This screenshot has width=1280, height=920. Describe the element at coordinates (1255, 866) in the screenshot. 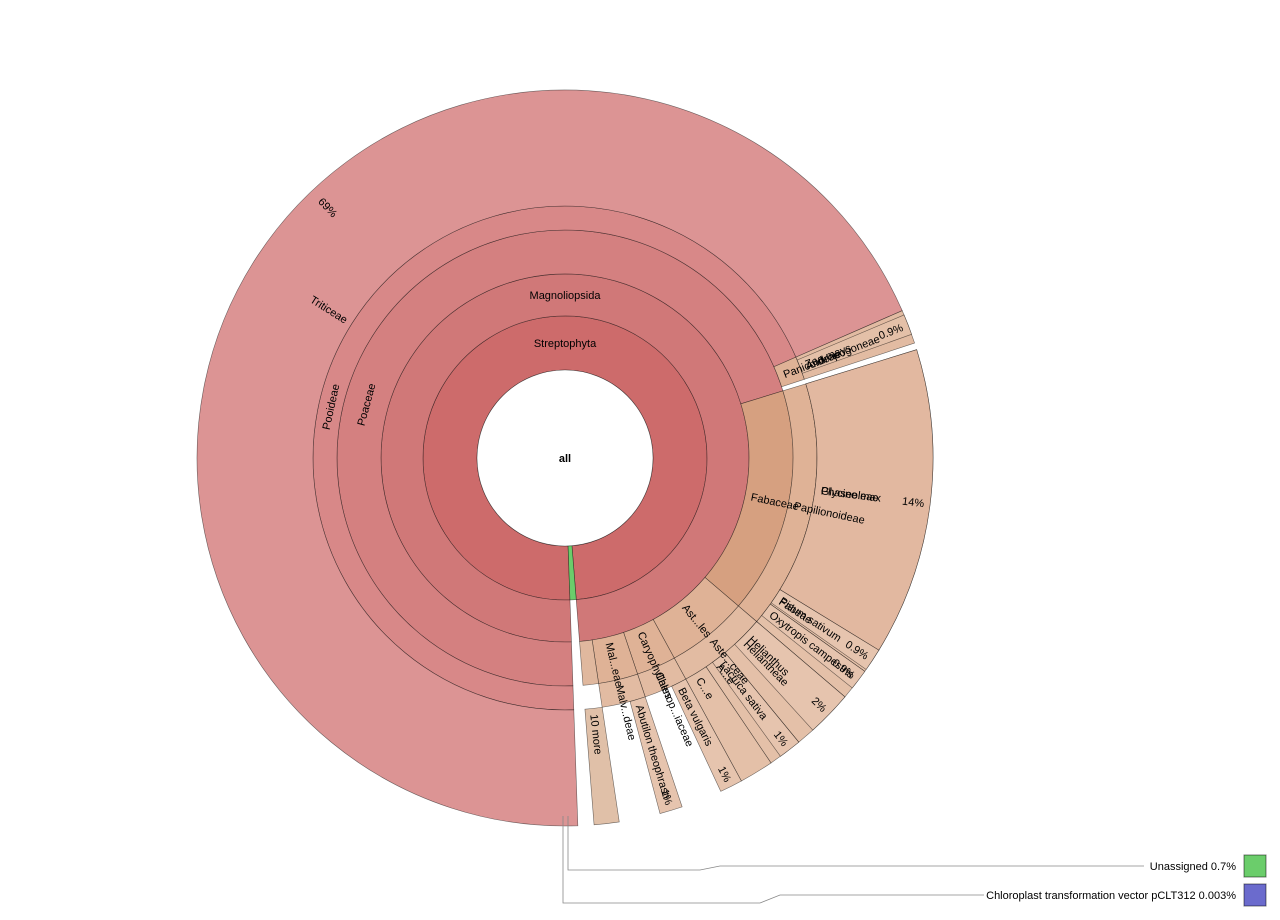

I see `legend-swatch-unassigned` at that location.